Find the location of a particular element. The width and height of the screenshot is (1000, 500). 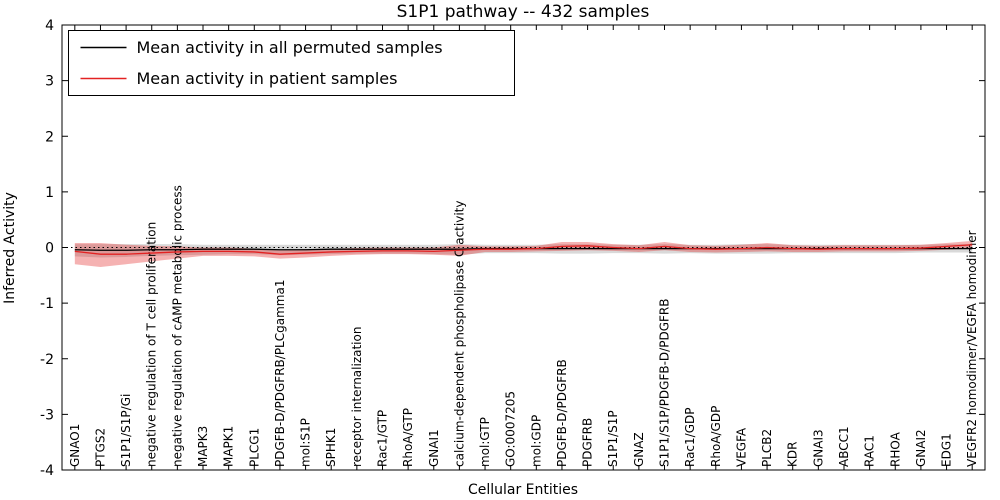

x-tick-label: mol:GDP is located at coordinates (536, 441).